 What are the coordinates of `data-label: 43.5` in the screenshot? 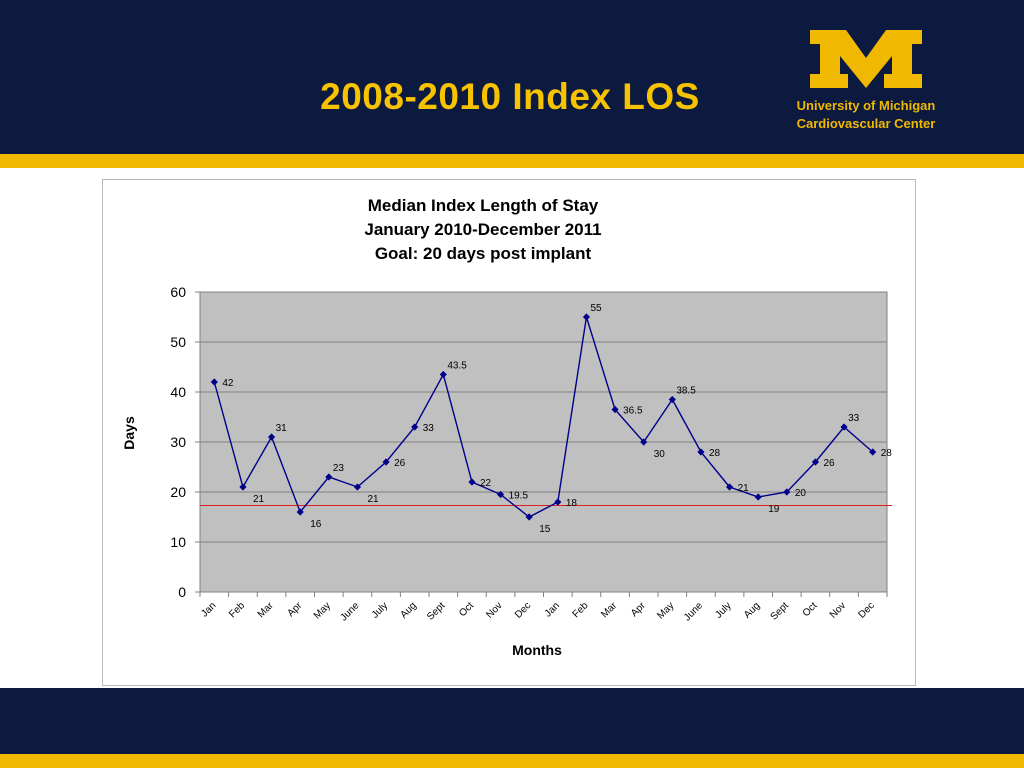 It's located at (457, 366).